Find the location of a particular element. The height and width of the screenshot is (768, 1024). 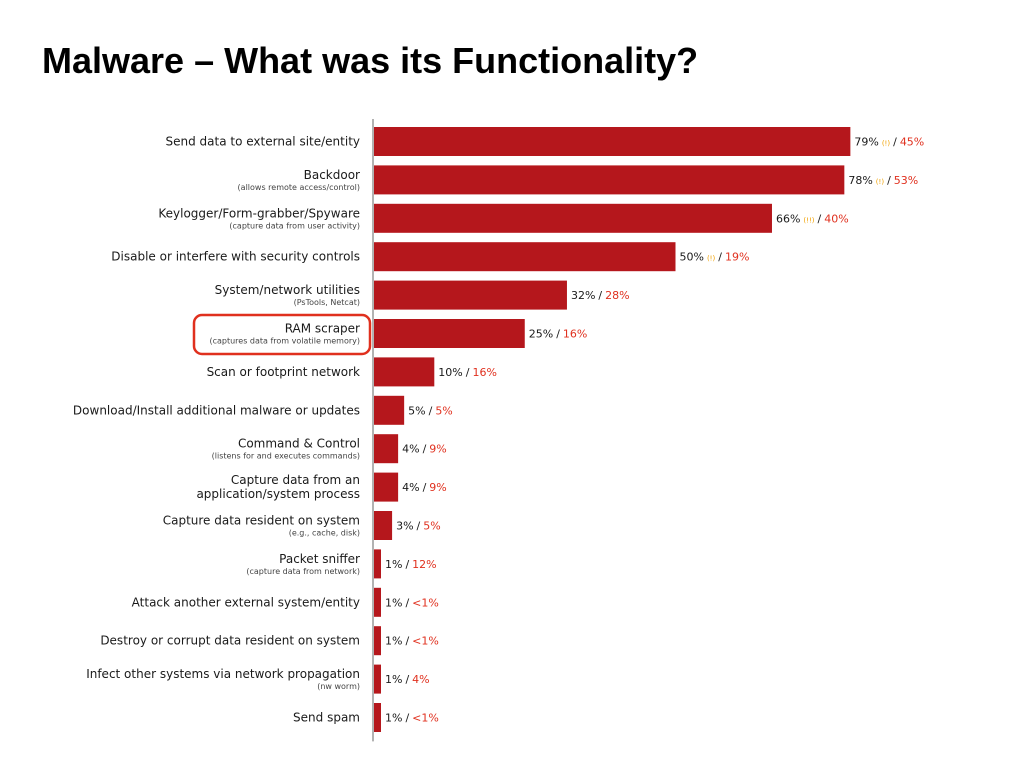

primary-value: 3% is located at coordinates (404, 526).